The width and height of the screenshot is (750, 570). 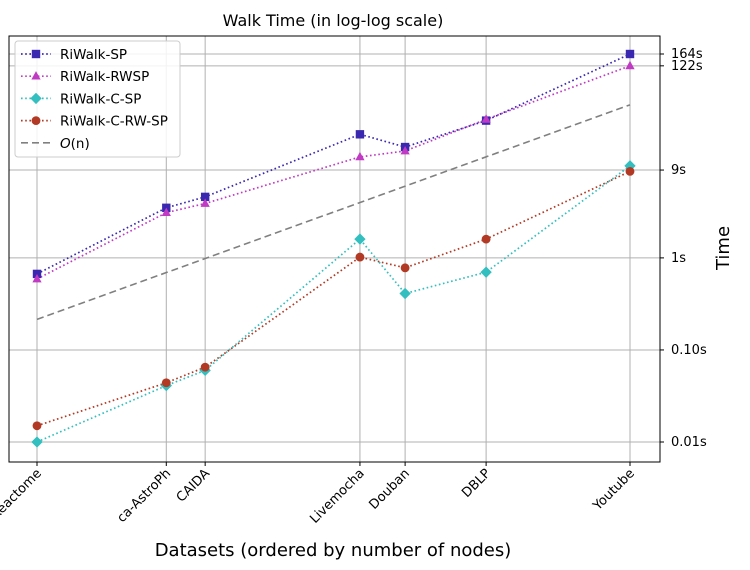 I want to click on x-tick-label: CAIDA, so click(x=193, y=485).